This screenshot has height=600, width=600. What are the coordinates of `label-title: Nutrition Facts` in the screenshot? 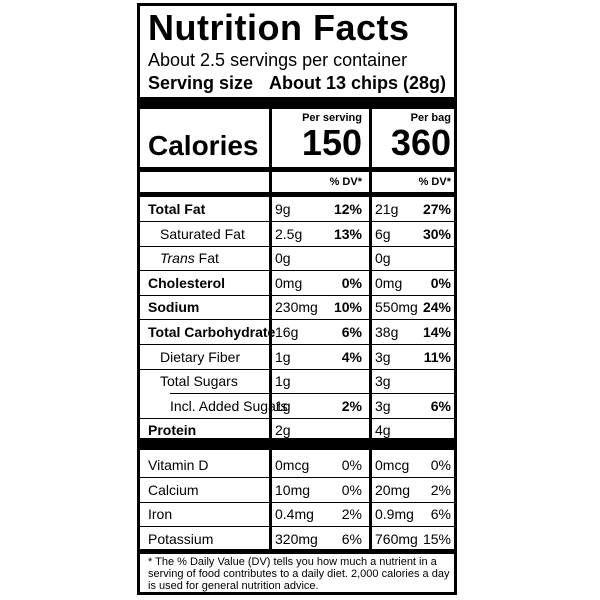 It's located at (279, 27).